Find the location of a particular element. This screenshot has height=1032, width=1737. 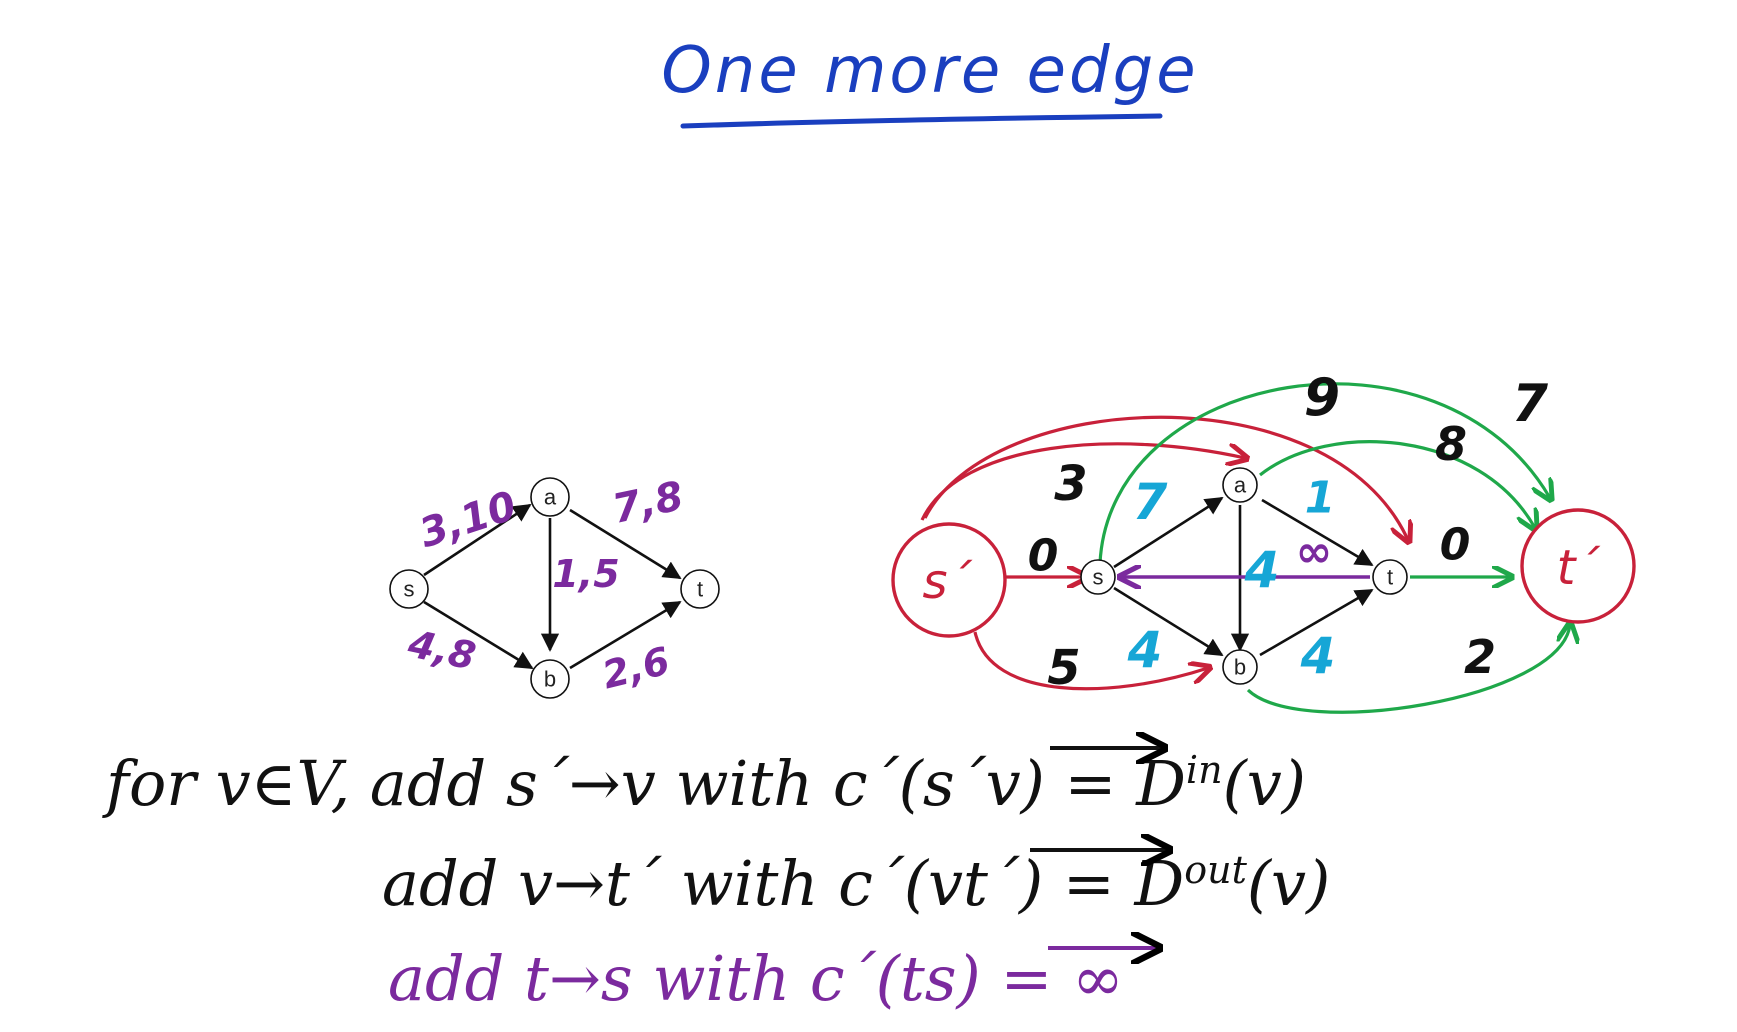

right-node-a-label: a is located at coordinates (1240, 485).